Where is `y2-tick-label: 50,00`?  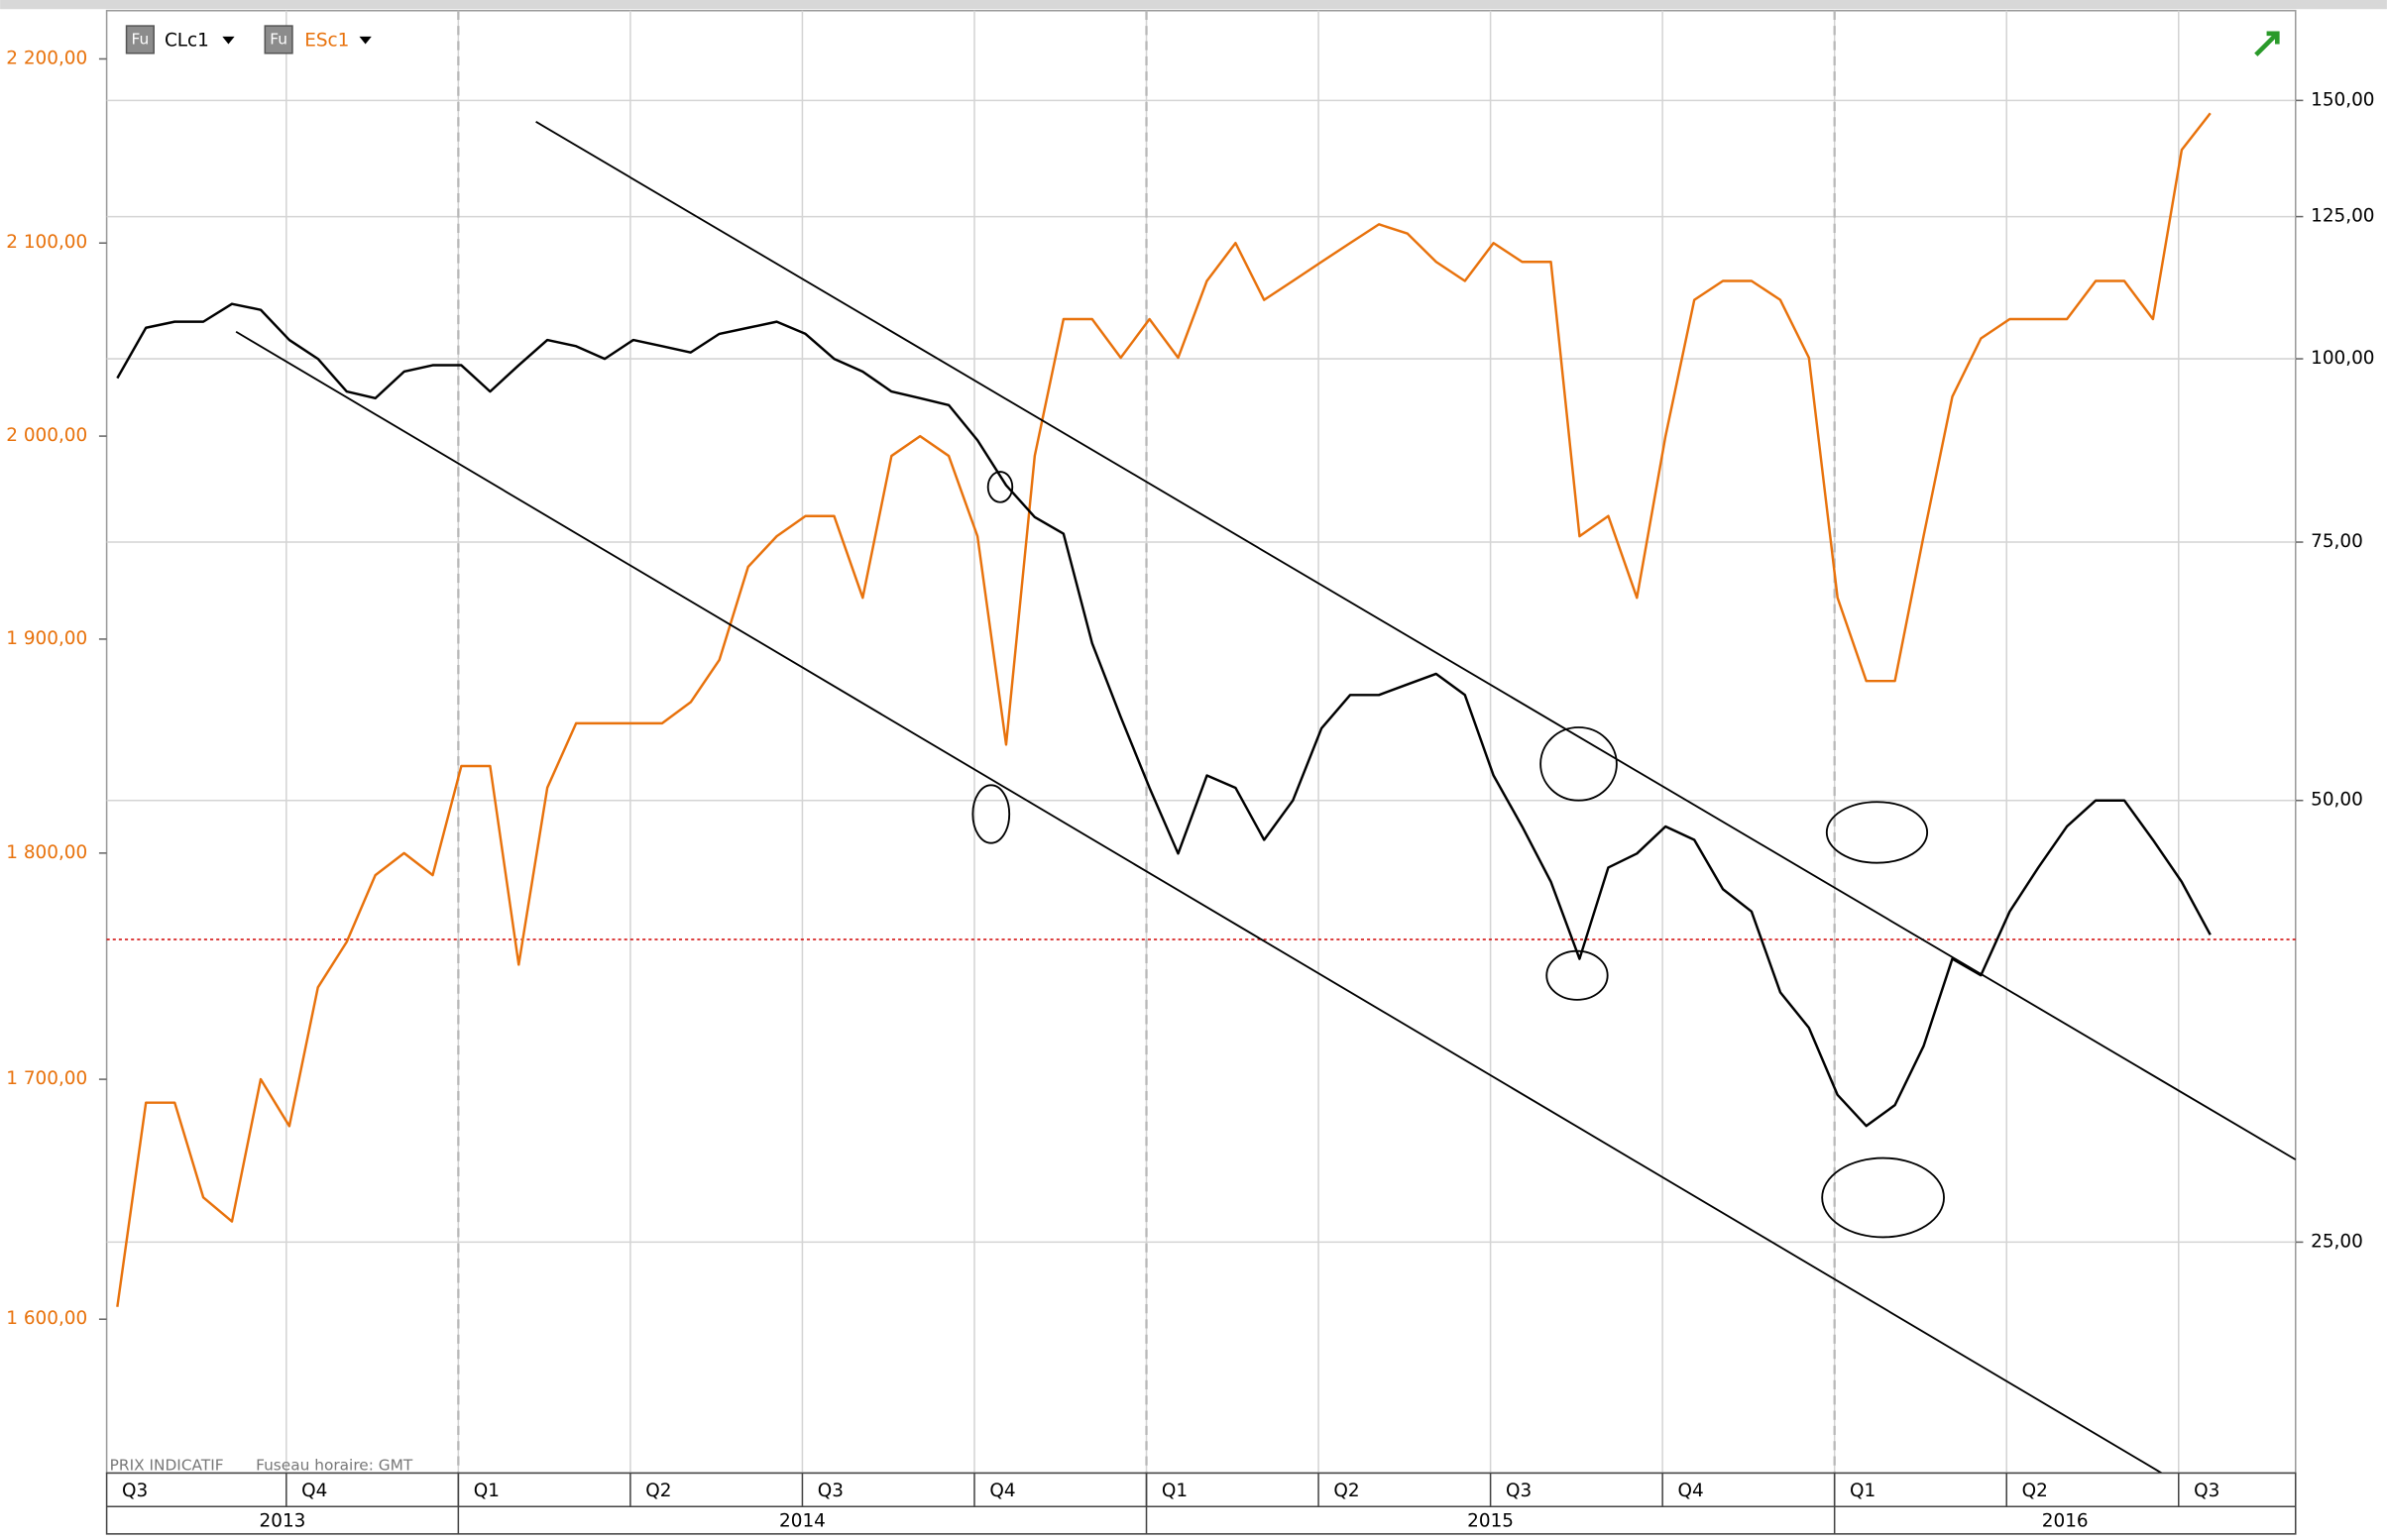
y2-tick-label: 50,00 is located at coordinates (2337, 800).